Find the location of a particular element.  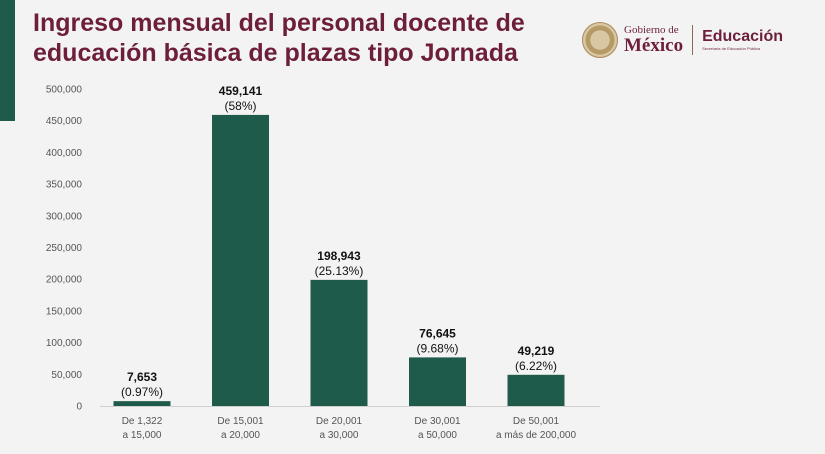

bar-value-label: 76,645 is located at coordinates (437, 333).